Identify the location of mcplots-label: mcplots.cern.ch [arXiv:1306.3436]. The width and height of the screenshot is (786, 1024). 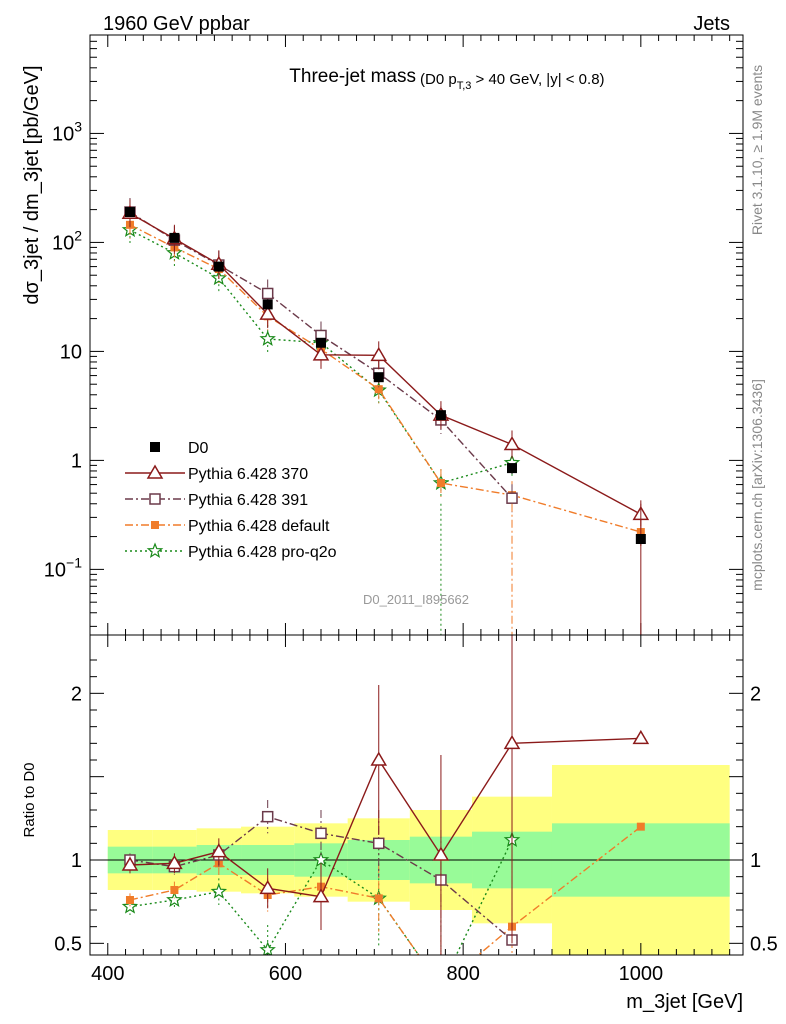
(757, 485).